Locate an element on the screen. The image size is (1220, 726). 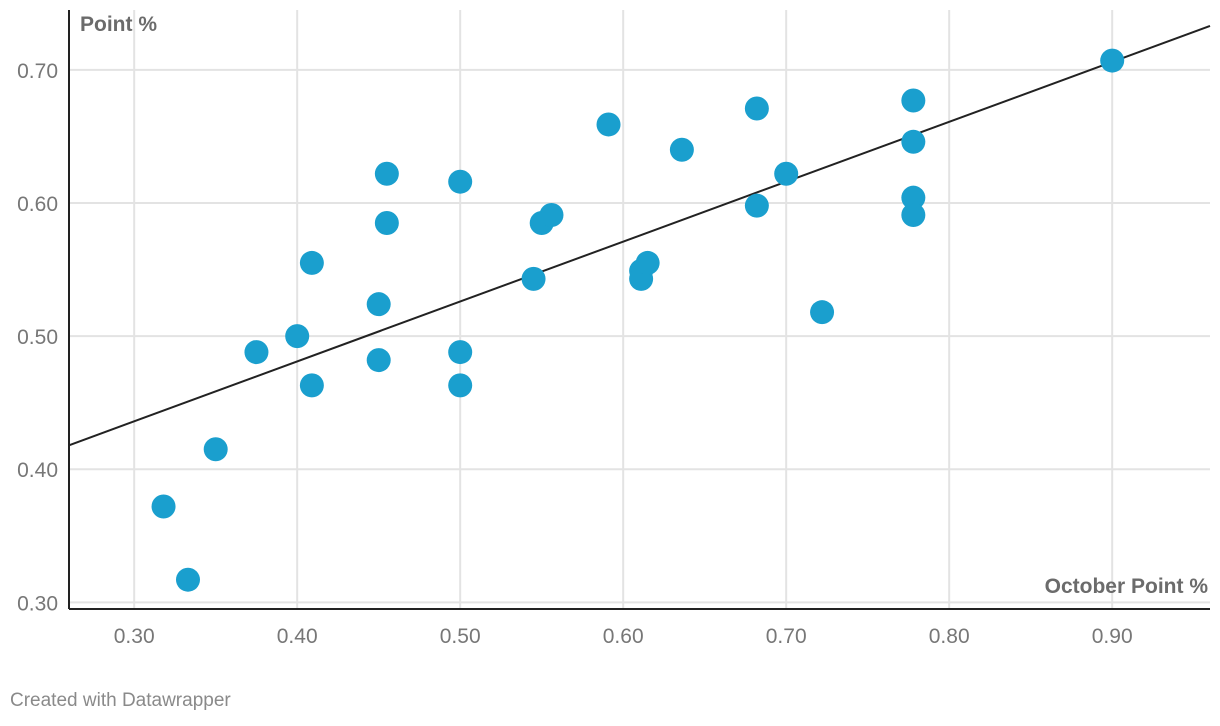
y-tick-label: 0.40 is located at coordinates (37, 470).